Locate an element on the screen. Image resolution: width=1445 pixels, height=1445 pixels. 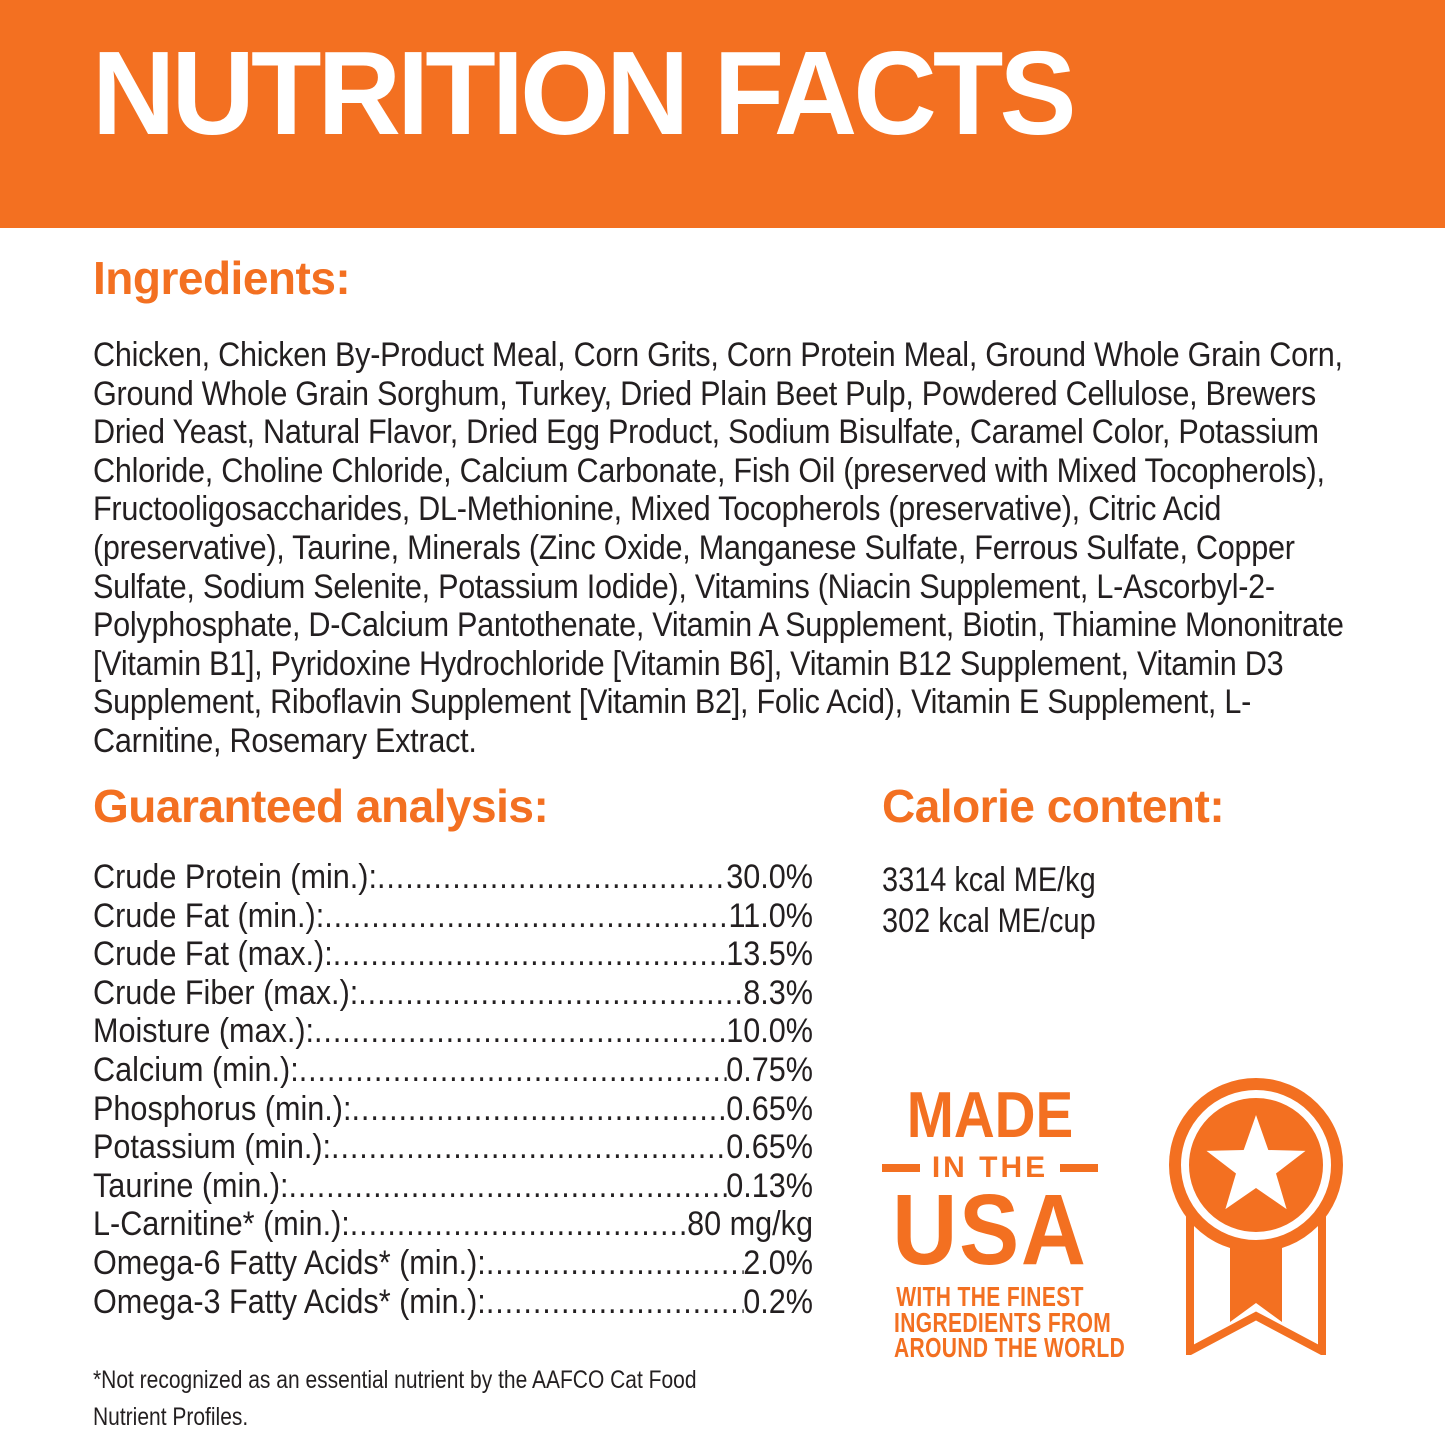
analysis-value: 10.0% is located at coordinates (769, 1031).